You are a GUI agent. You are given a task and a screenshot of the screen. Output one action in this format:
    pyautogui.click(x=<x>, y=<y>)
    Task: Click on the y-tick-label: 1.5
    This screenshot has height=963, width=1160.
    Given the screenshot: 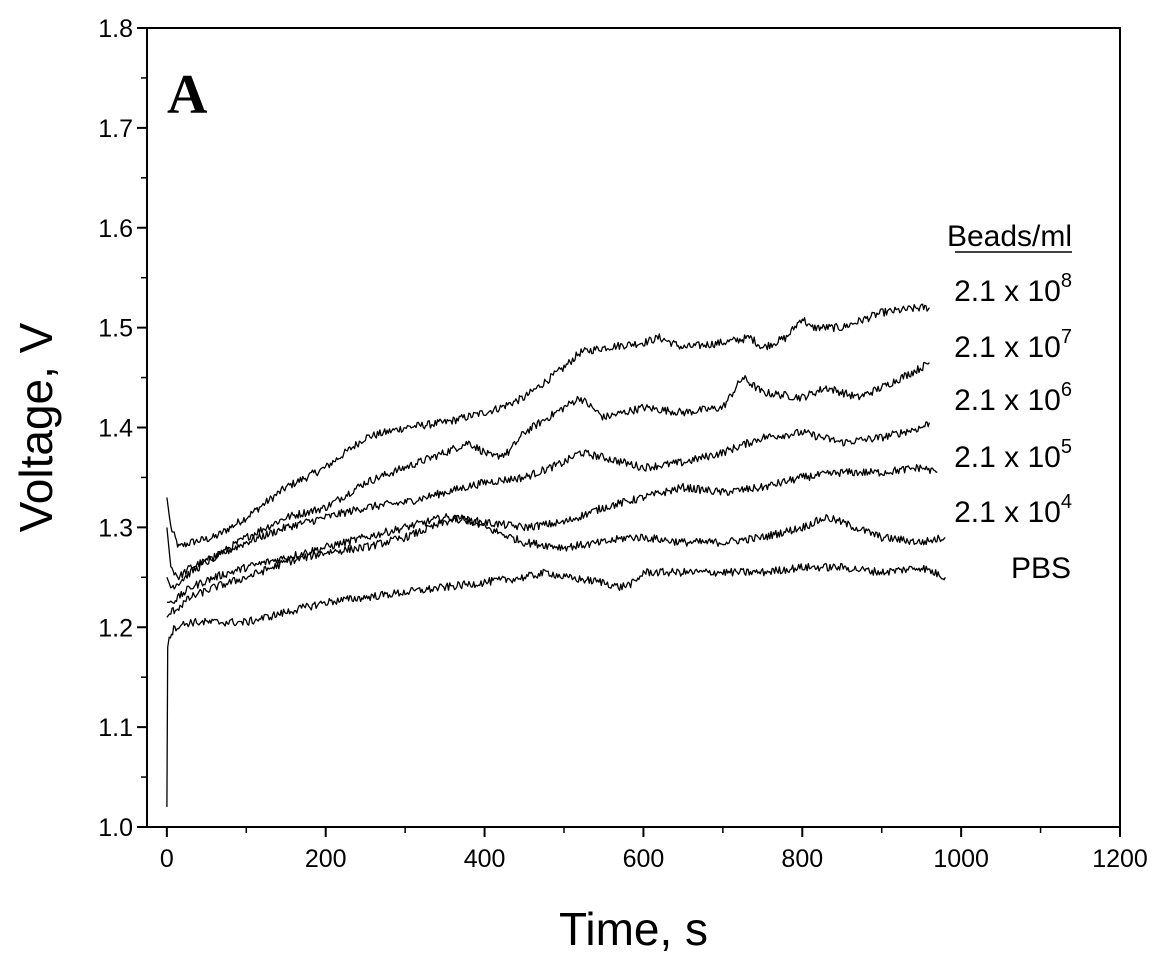 What is the action you would take?
    pyautogui.click(x=115, y=329)
    